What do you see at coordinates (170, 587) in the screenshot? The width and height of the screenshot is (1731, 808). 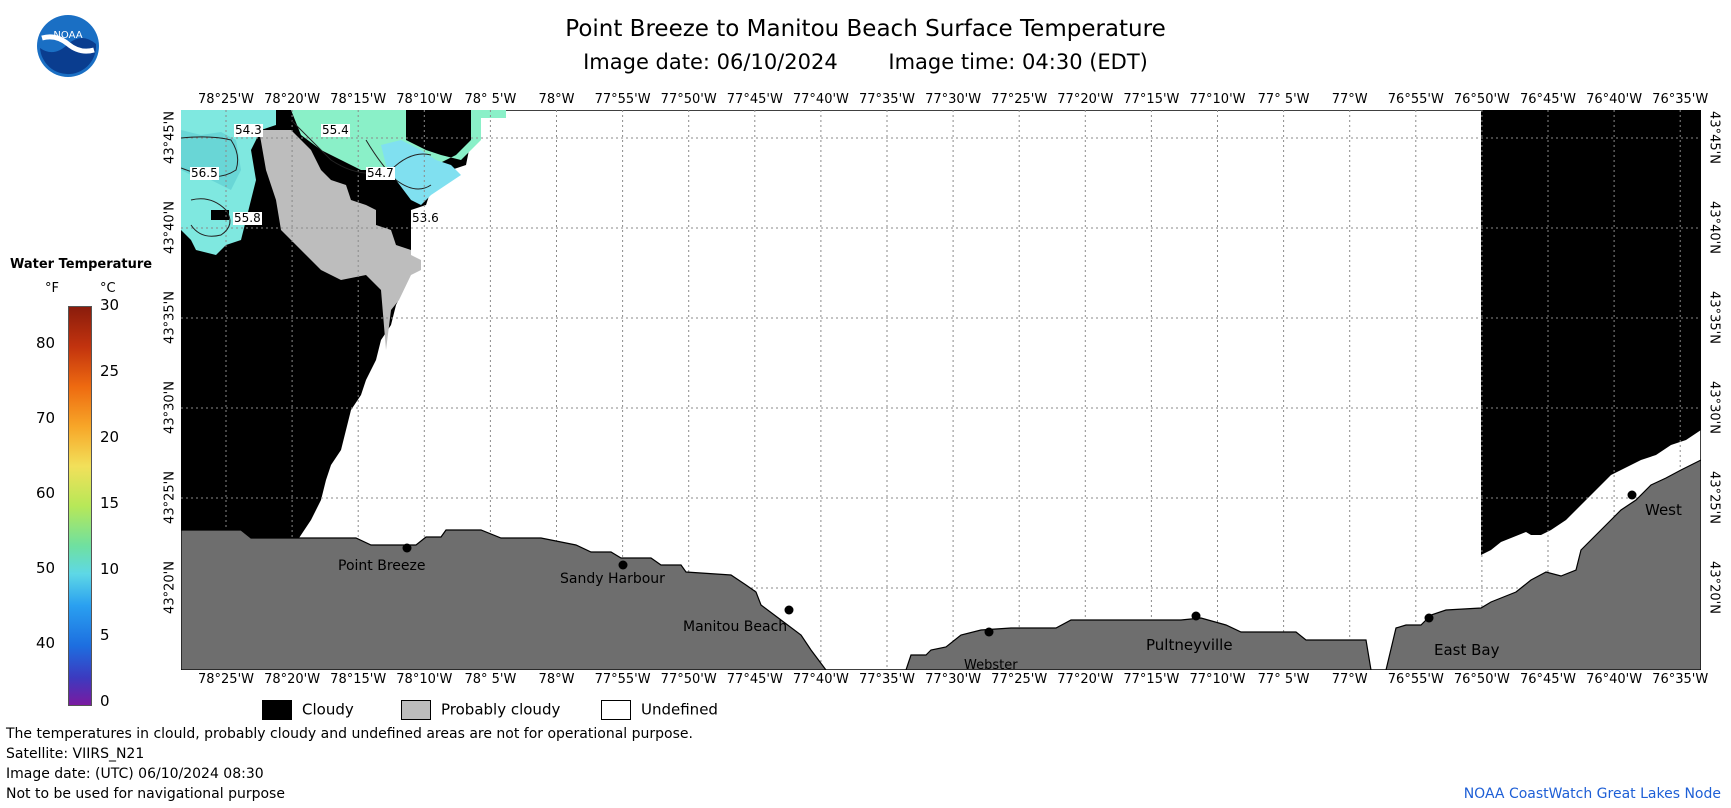 I see `lat-label-left: 43°20'N` at bounding box center [170, 587].